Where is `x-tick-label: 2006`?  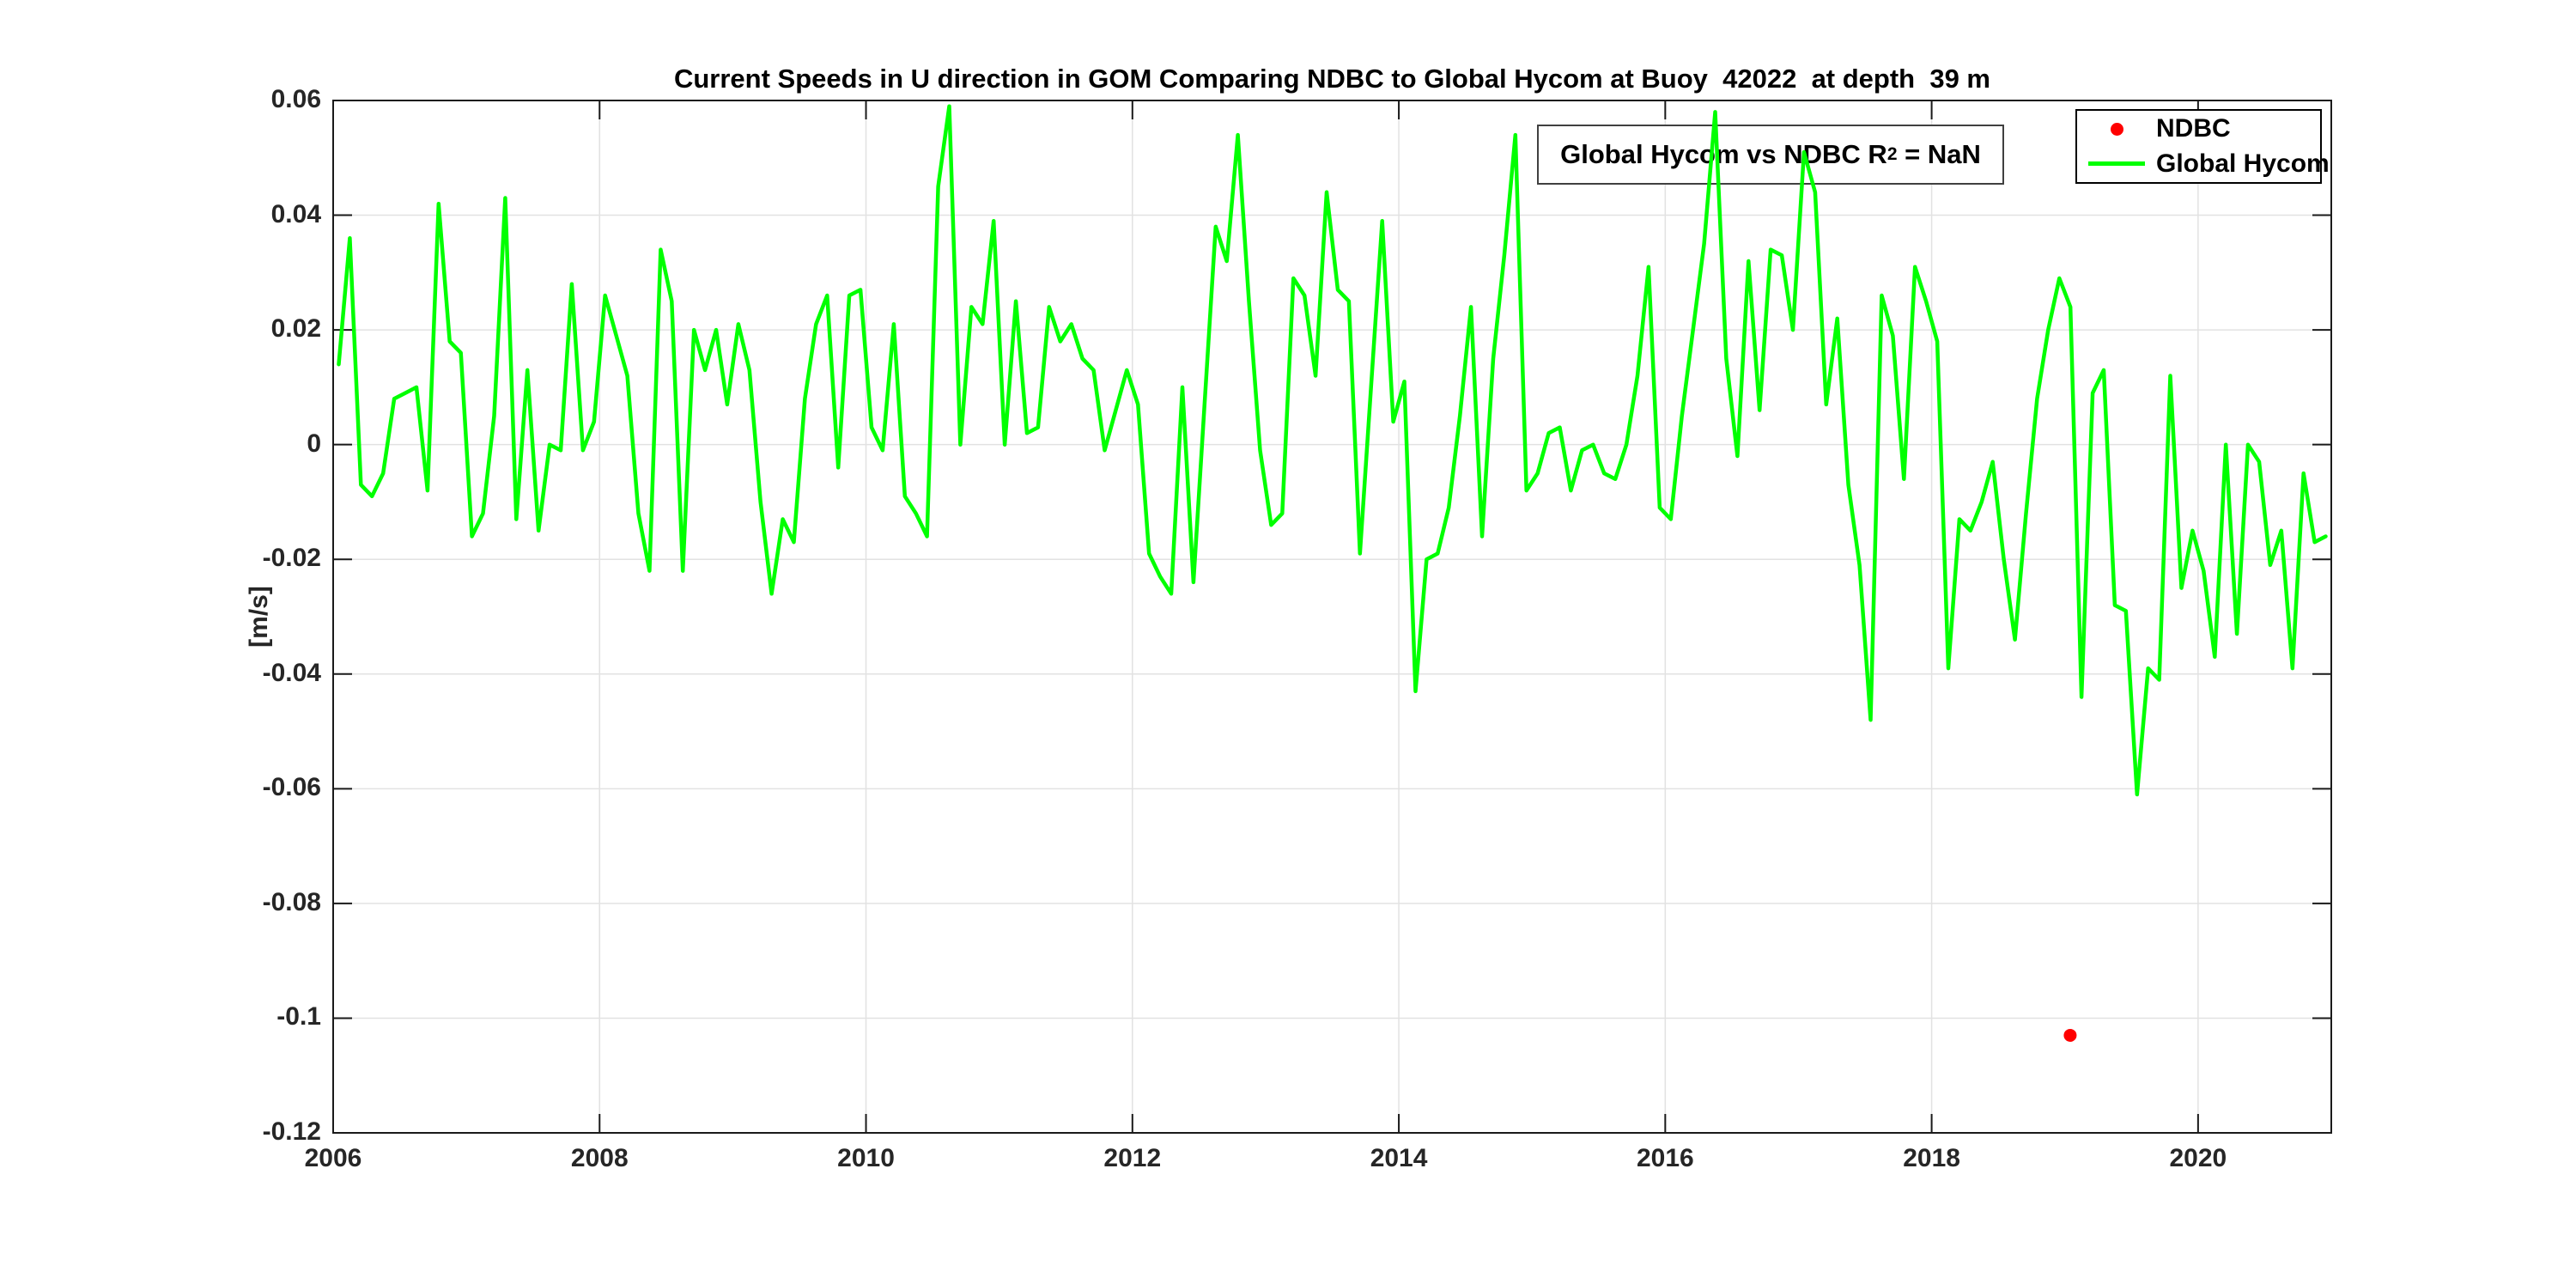
x-tick-label: 2006 is located at coordinates (333, 1158).